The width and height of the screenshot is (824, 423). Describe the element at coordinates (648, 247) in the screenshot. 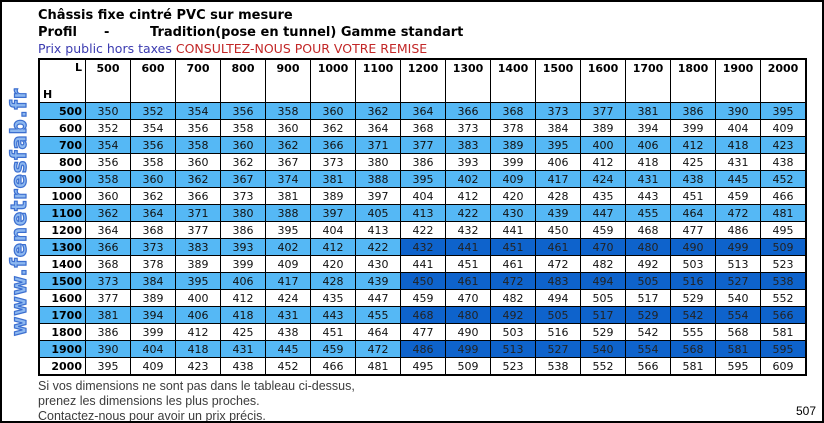

I see `price-cell: 480` at that location.